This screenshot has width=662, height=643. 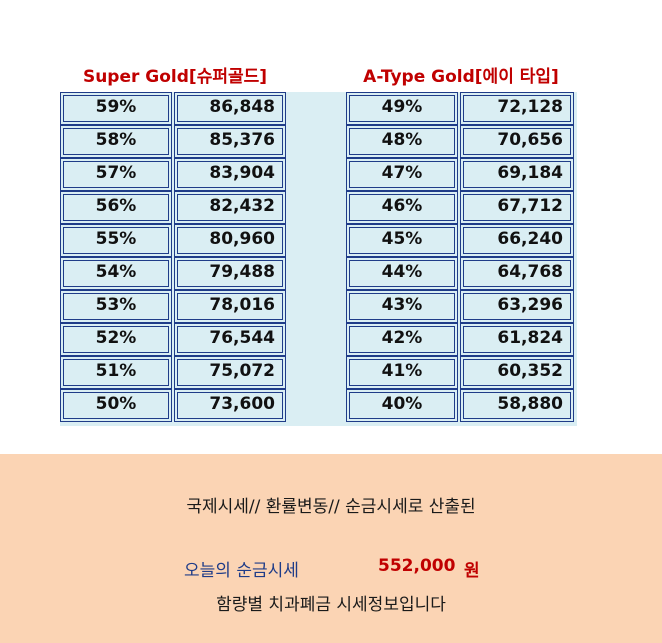 What do you see at coordinates (517, 207) in the screenshot?
I see `price-cell: 67,712` at bounding box center [517, 207].